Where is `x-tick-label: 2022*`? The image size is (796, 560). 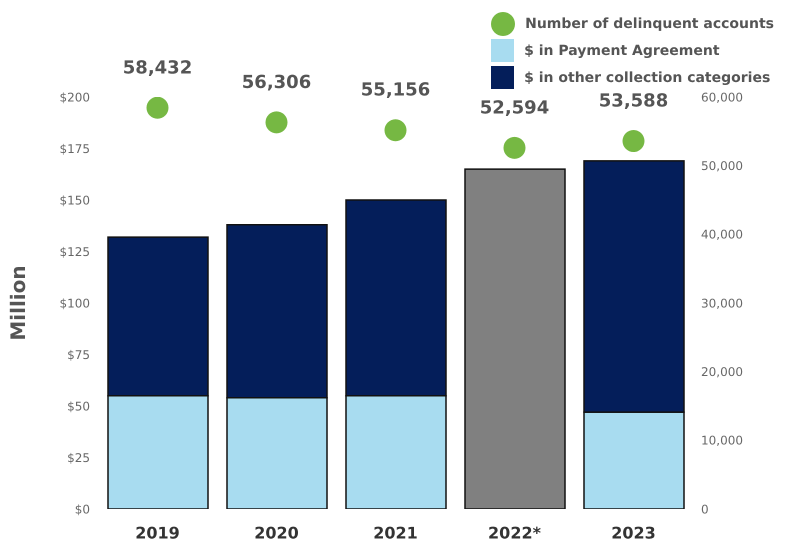 x-tick-label: 2022* is located at coordinates (515, 532).